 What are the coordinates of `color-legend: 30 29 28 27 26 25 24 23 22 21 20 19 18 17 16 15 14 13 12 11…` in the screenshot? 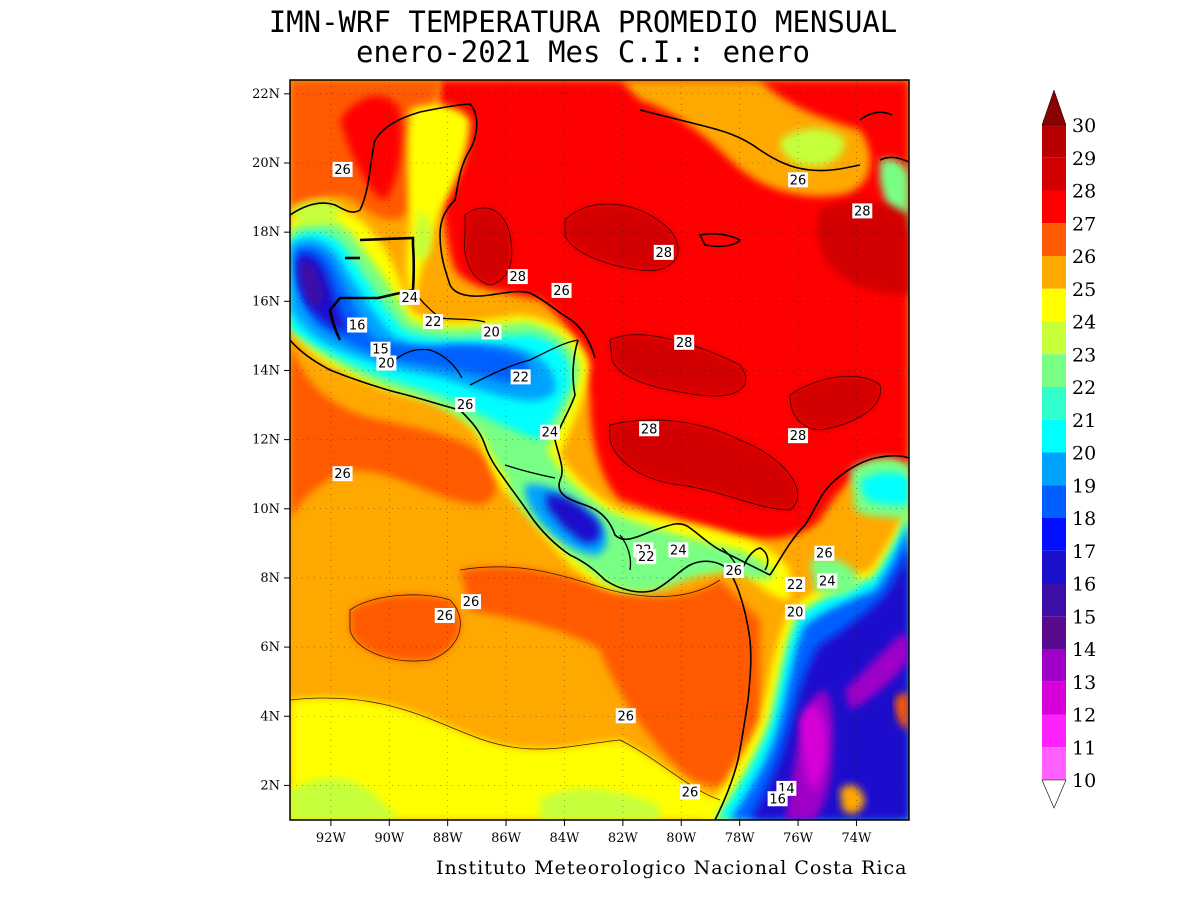 It's located at (1068, 449).